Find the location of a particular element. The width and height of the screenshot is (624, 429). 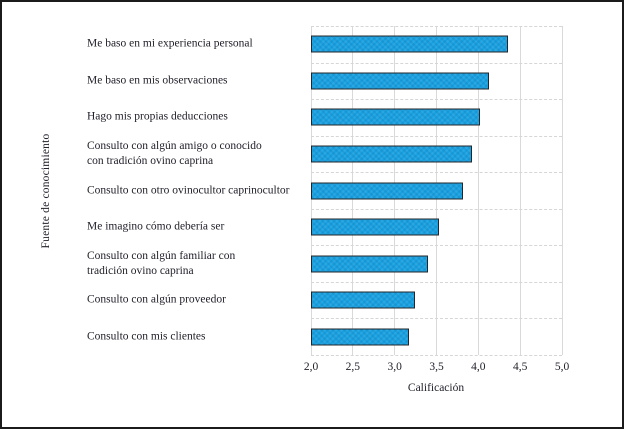

x-tick-label: 5,0 is located at coordinates (562, 367).